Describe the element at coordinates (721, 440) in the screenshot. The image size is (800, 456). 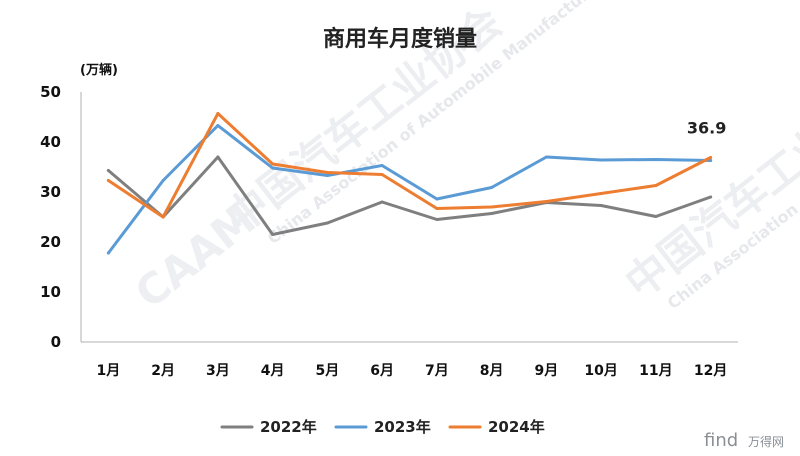
I see `brand-text: find` at that location.